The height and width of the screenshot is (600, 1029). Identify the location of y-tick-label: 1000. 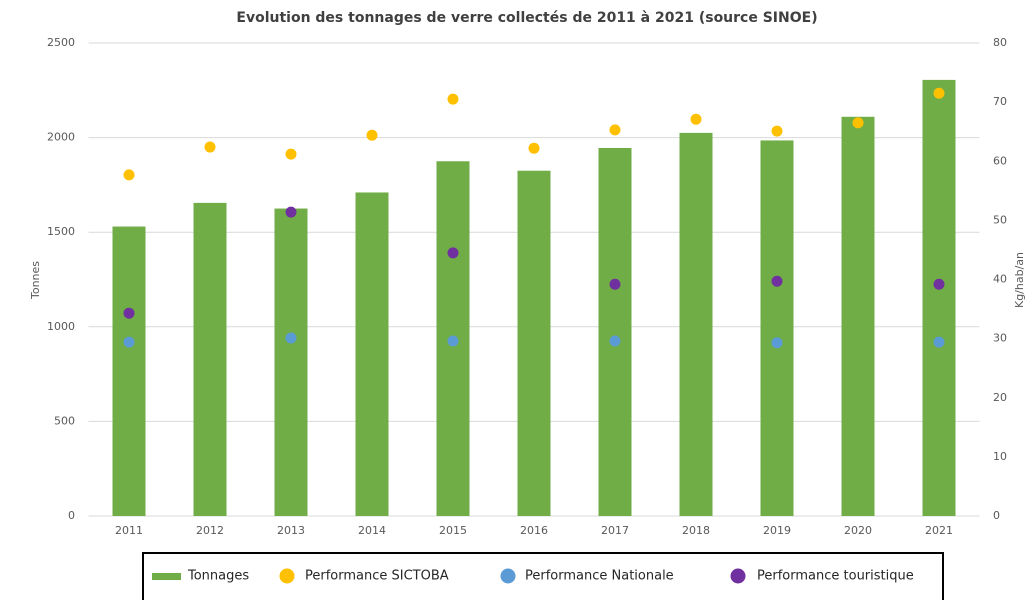
(61, 326).